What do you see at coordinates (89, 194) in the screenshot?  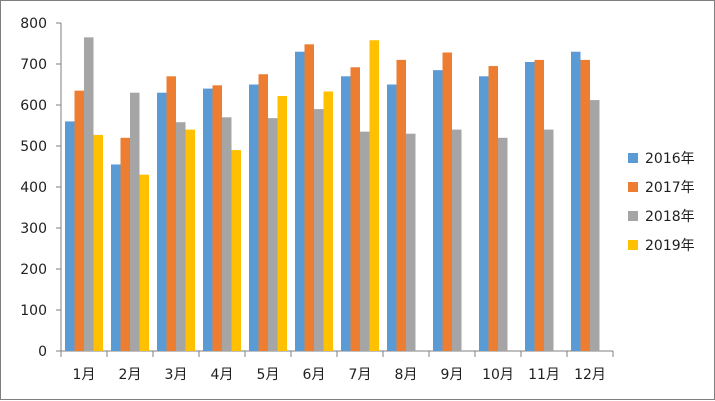 I see `bar-2018年-1月` at bounding box center [89, 194].